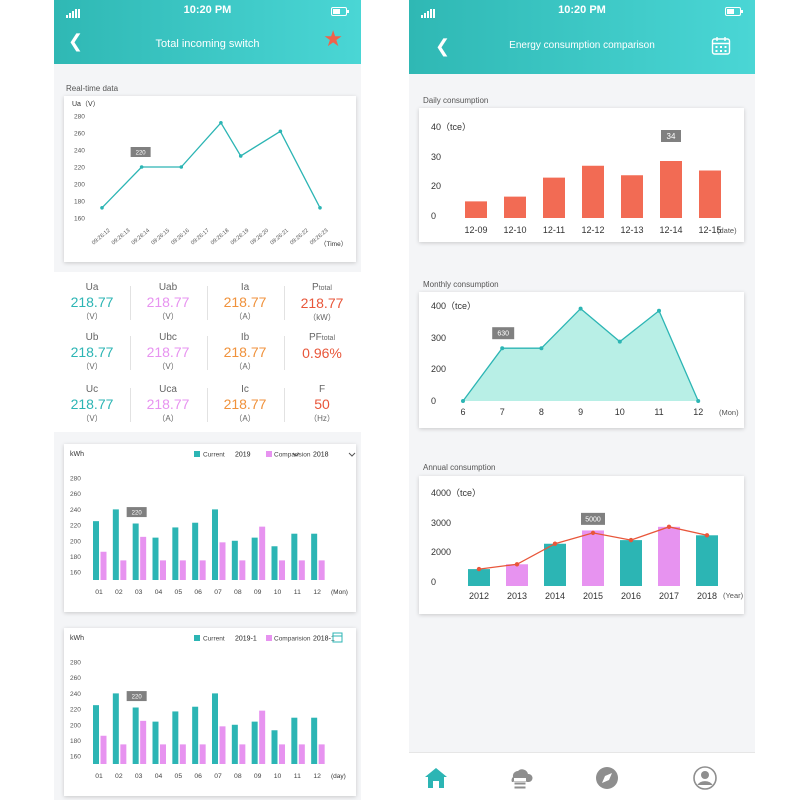  What do you see at coordinates (159, 776) in the screenshot?
I see `x-tick-label: 04` at bounding box center [159, 776].